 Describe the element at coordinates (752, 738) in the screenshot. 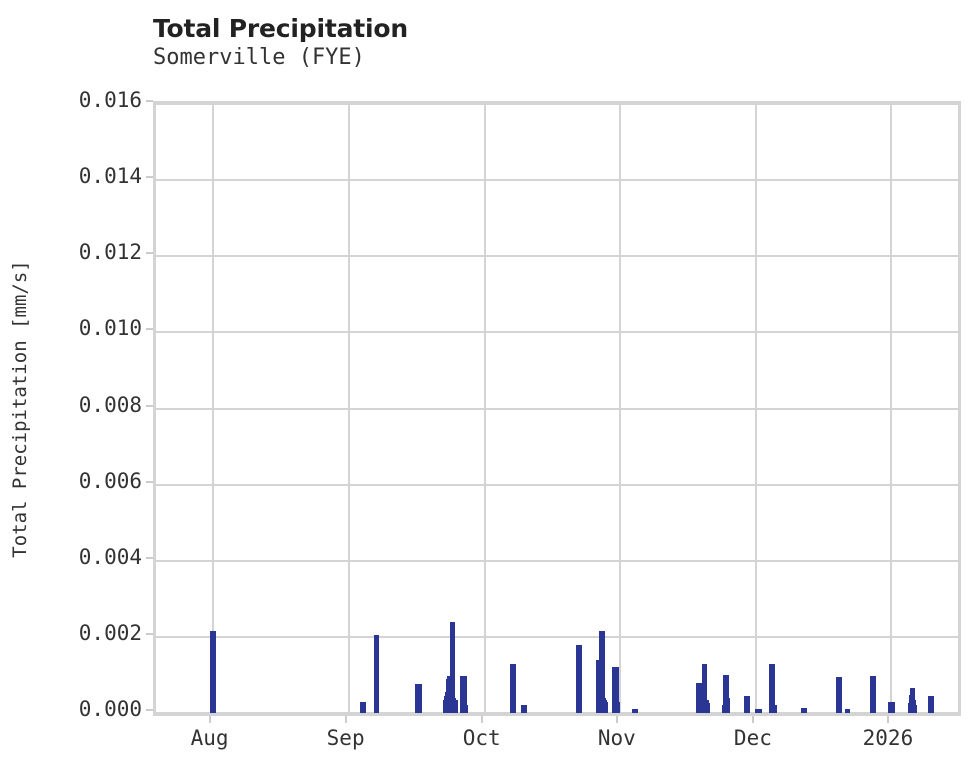

I see `x-axis-tick-label: Dec` at that location.